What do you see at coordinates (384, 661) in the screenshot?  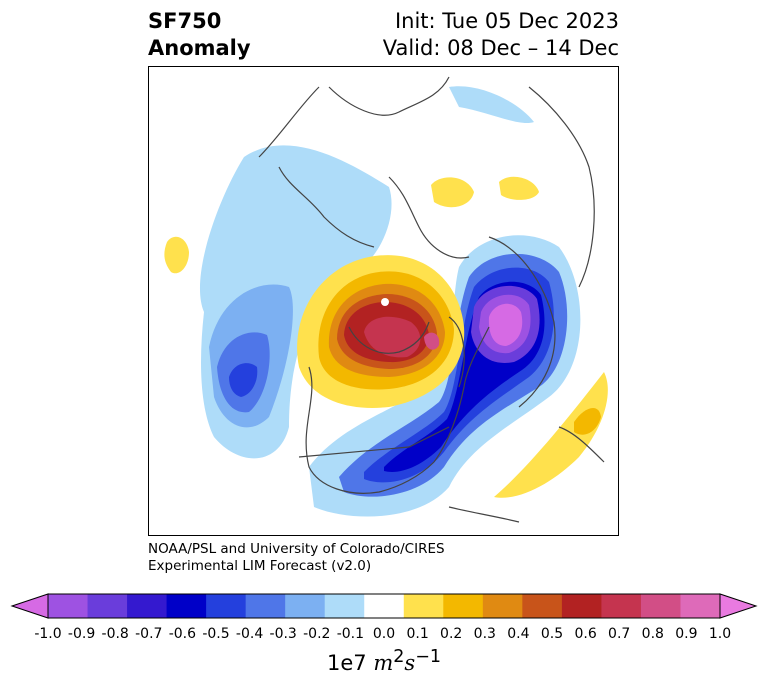 I see `colorbar-units: 1e7 m2s−1` at bounding box center [384, 661].